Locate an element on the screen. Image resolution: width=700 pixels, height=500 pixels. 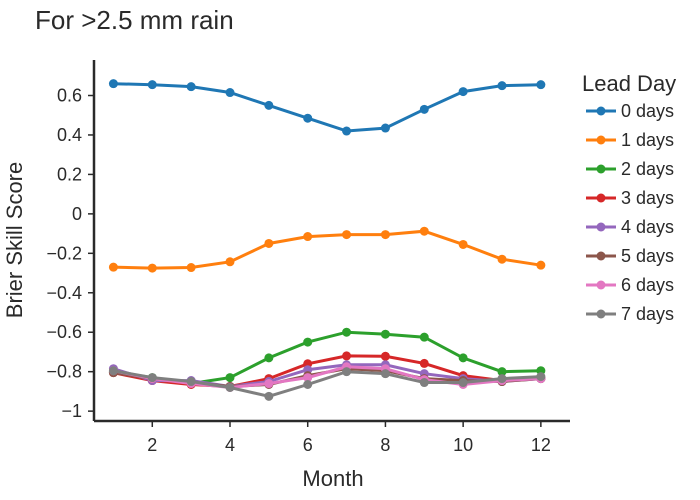
legend-label: 2 days is located at coordinates (647, 169).